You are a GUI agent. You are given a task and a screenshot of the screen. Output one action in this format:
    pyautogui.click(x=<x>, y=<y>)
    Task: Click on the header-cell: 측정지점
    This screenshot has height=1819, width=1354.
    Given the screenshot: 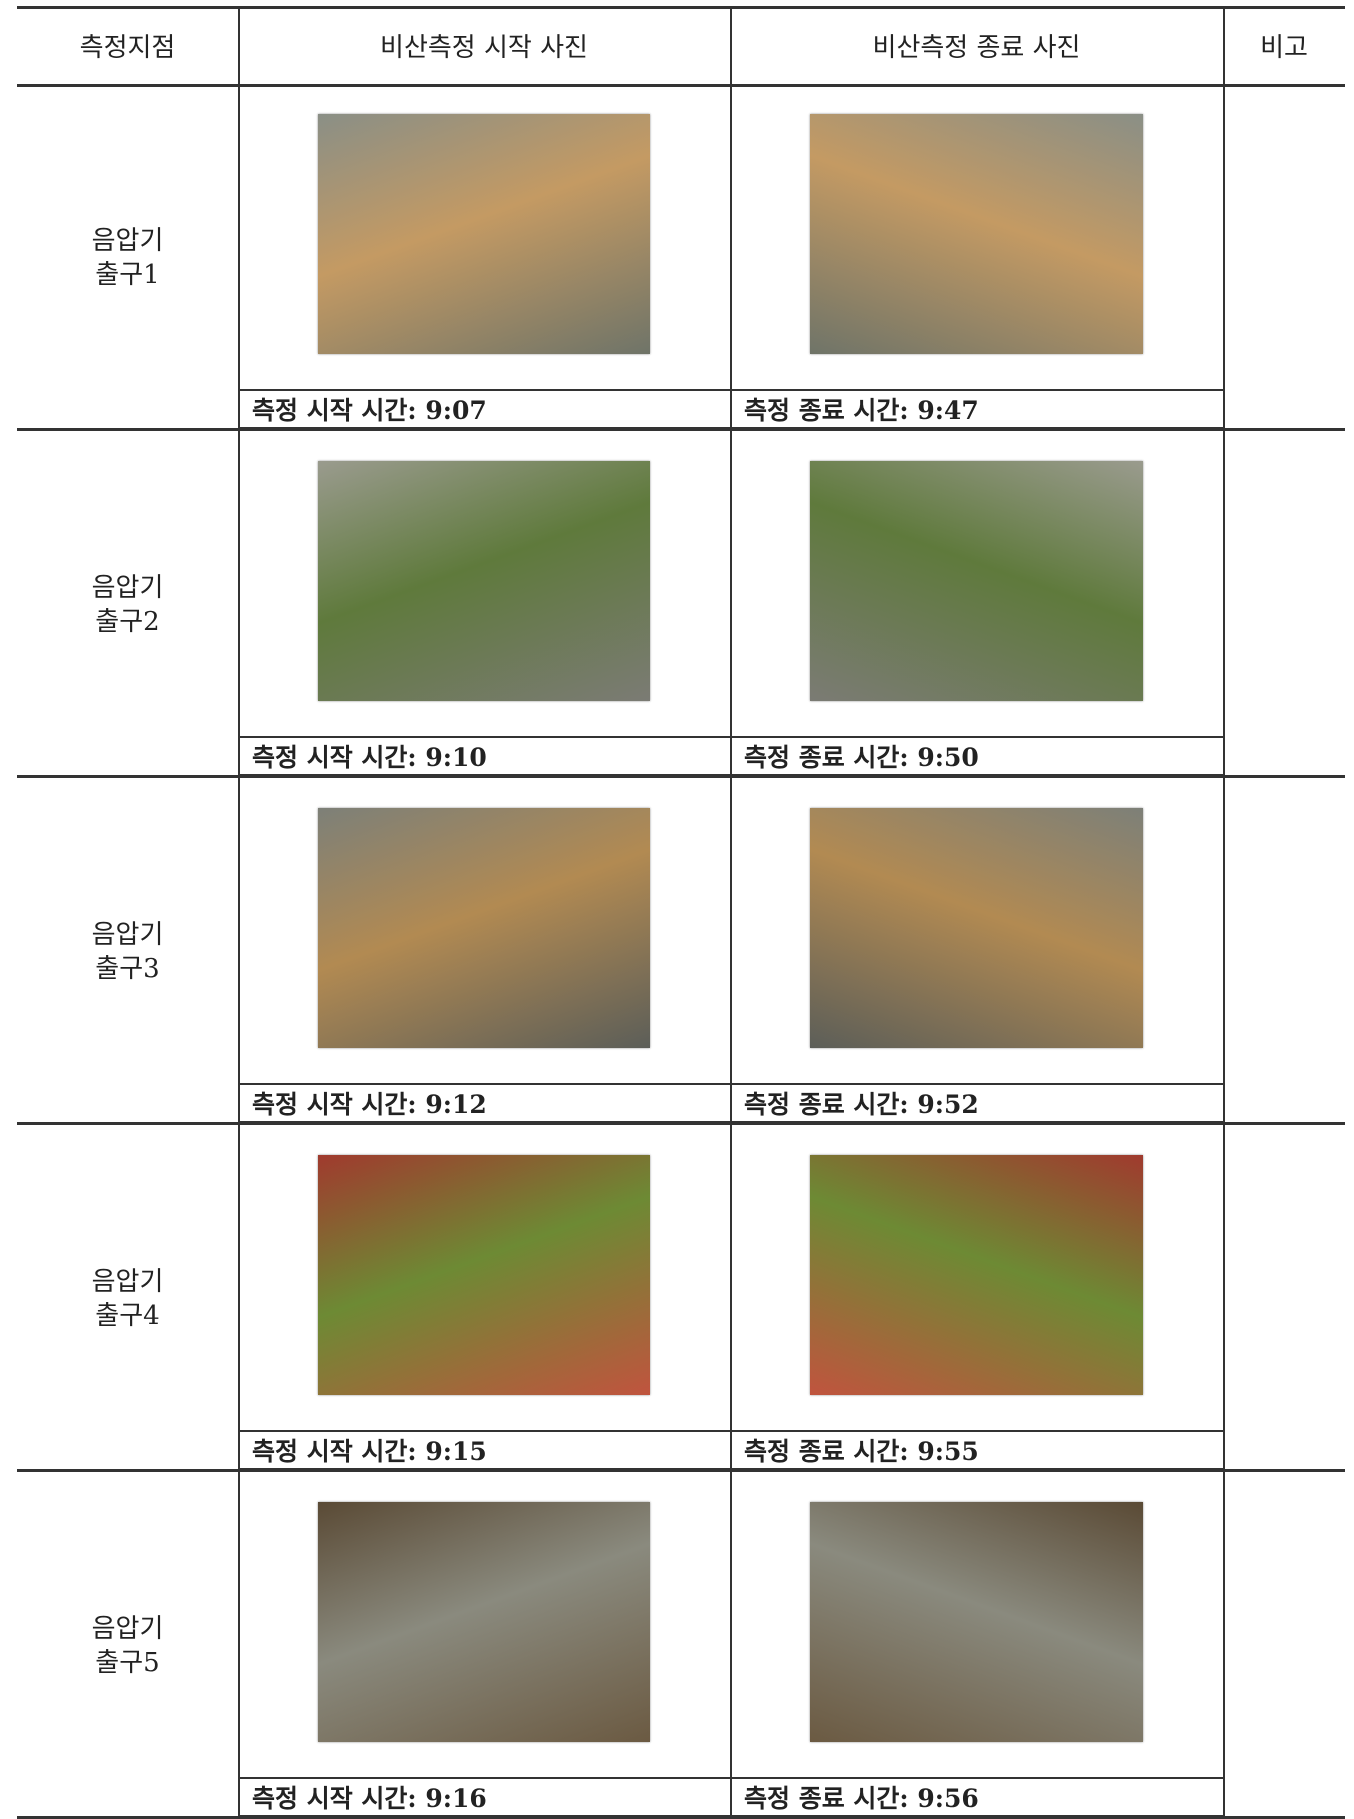 What is the action you would take?
    pyautogui.click(x=127, y=47)
    